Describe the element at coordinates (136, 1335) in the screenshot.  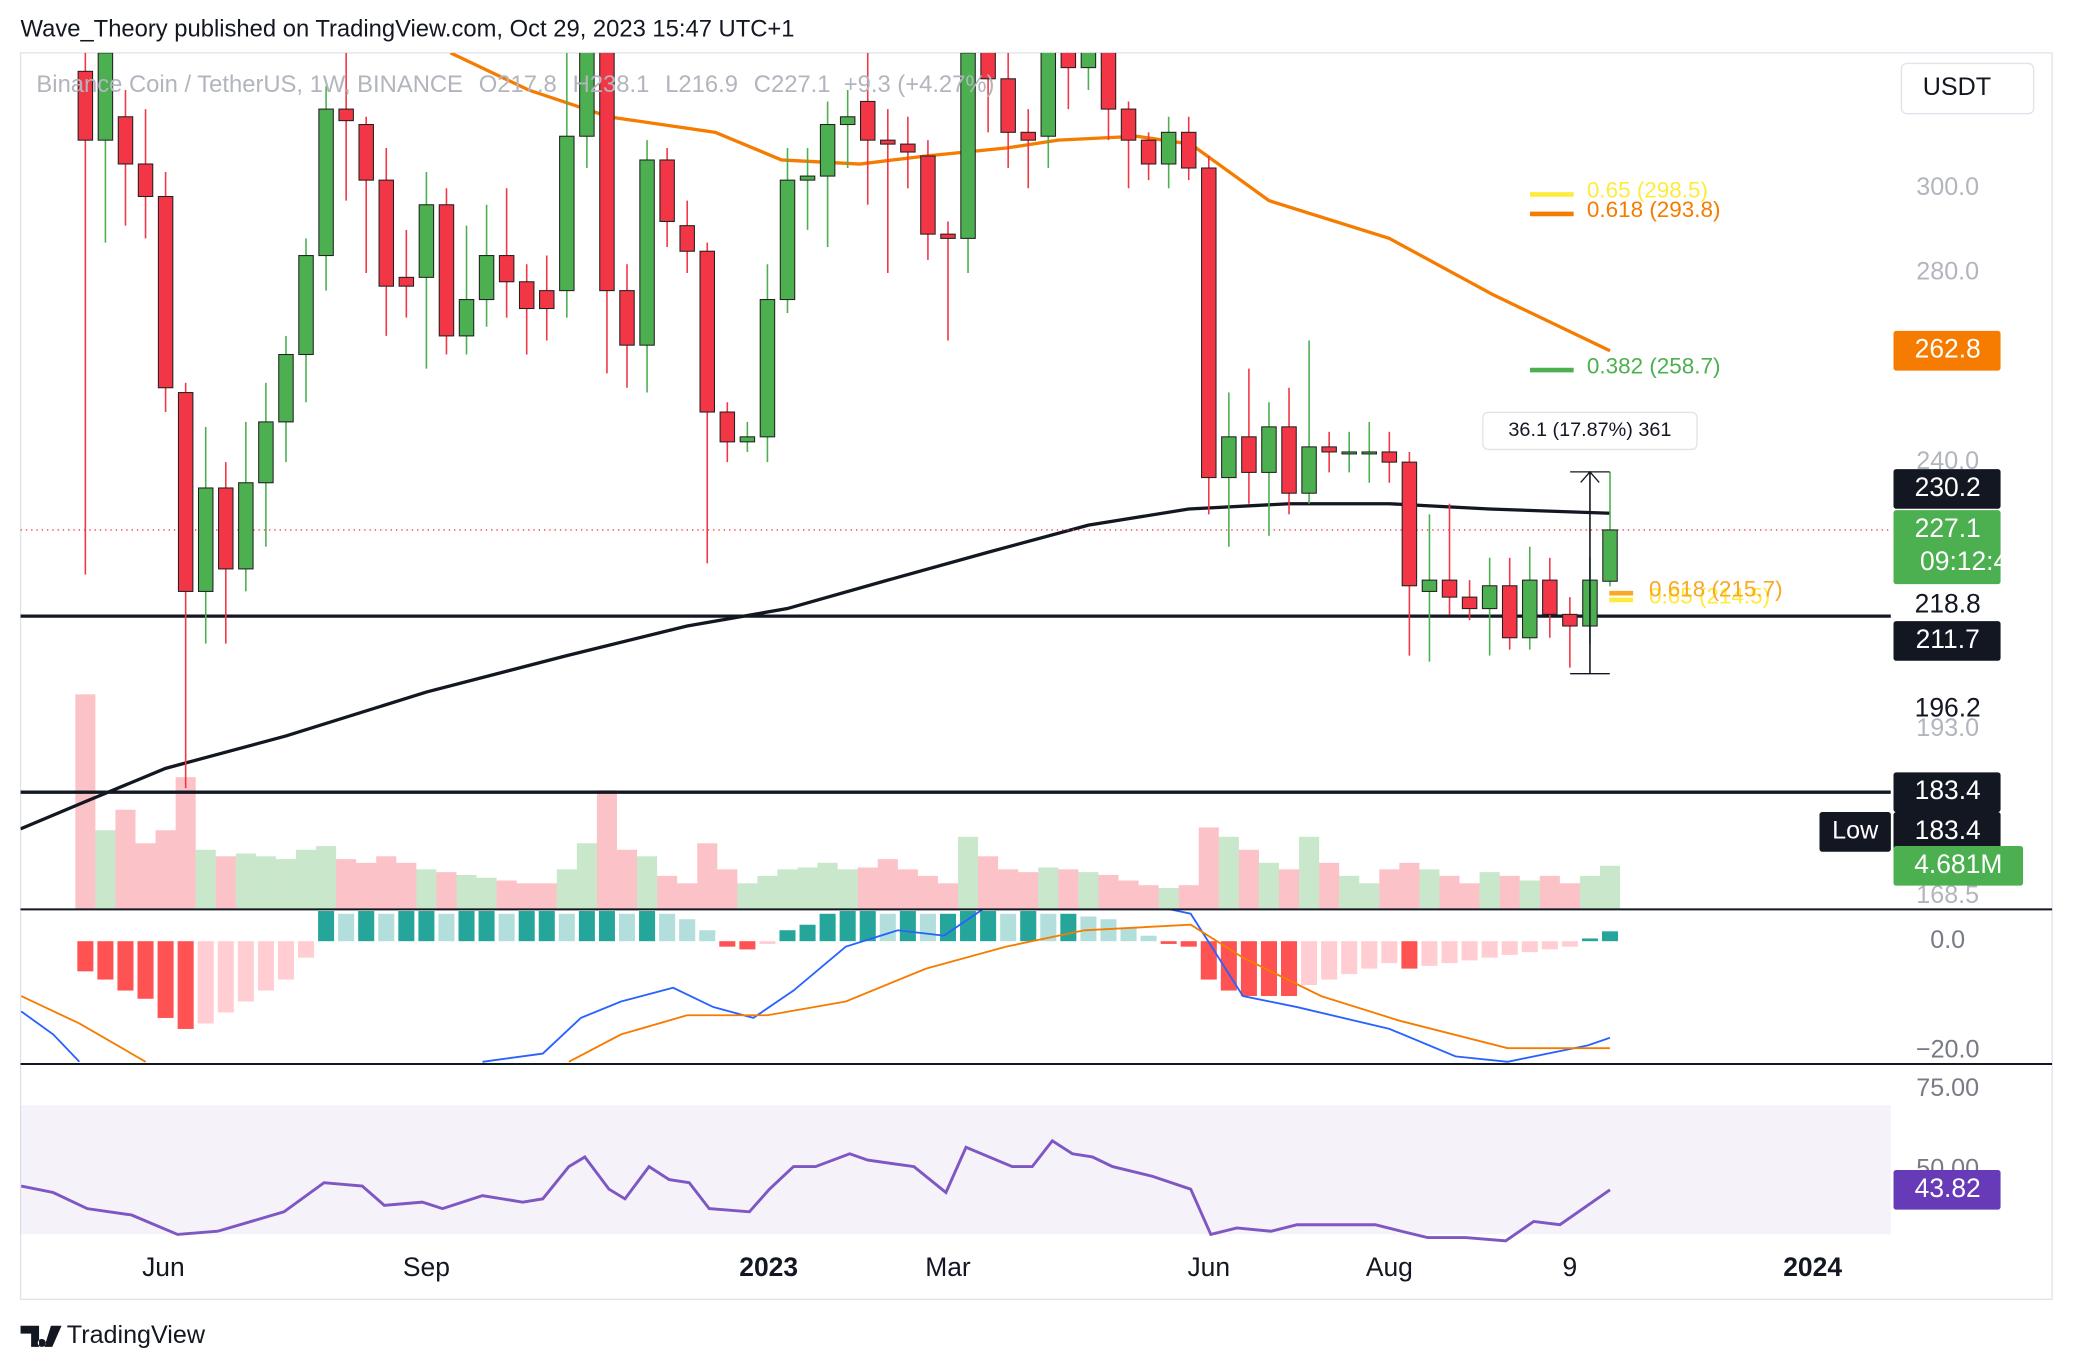
I see `footer: TradingView` at that location.